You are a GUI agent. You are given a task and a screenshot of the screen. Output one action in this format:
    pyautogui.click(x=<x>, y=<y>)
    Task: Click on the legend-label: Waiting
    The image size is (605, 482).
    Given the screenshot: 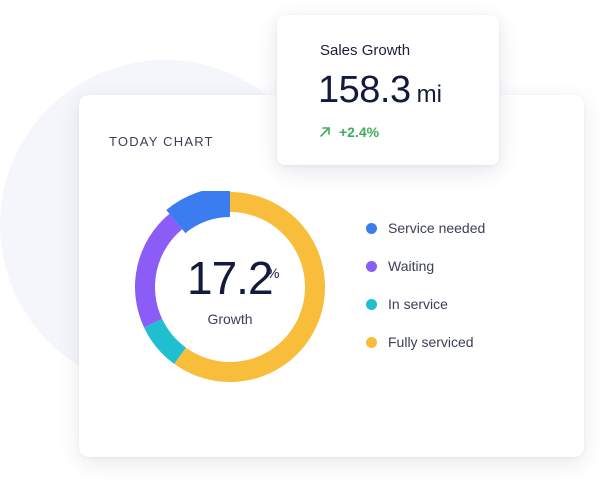 What is the action you would take?
    pyautogui.click(x=411, y=266)
    